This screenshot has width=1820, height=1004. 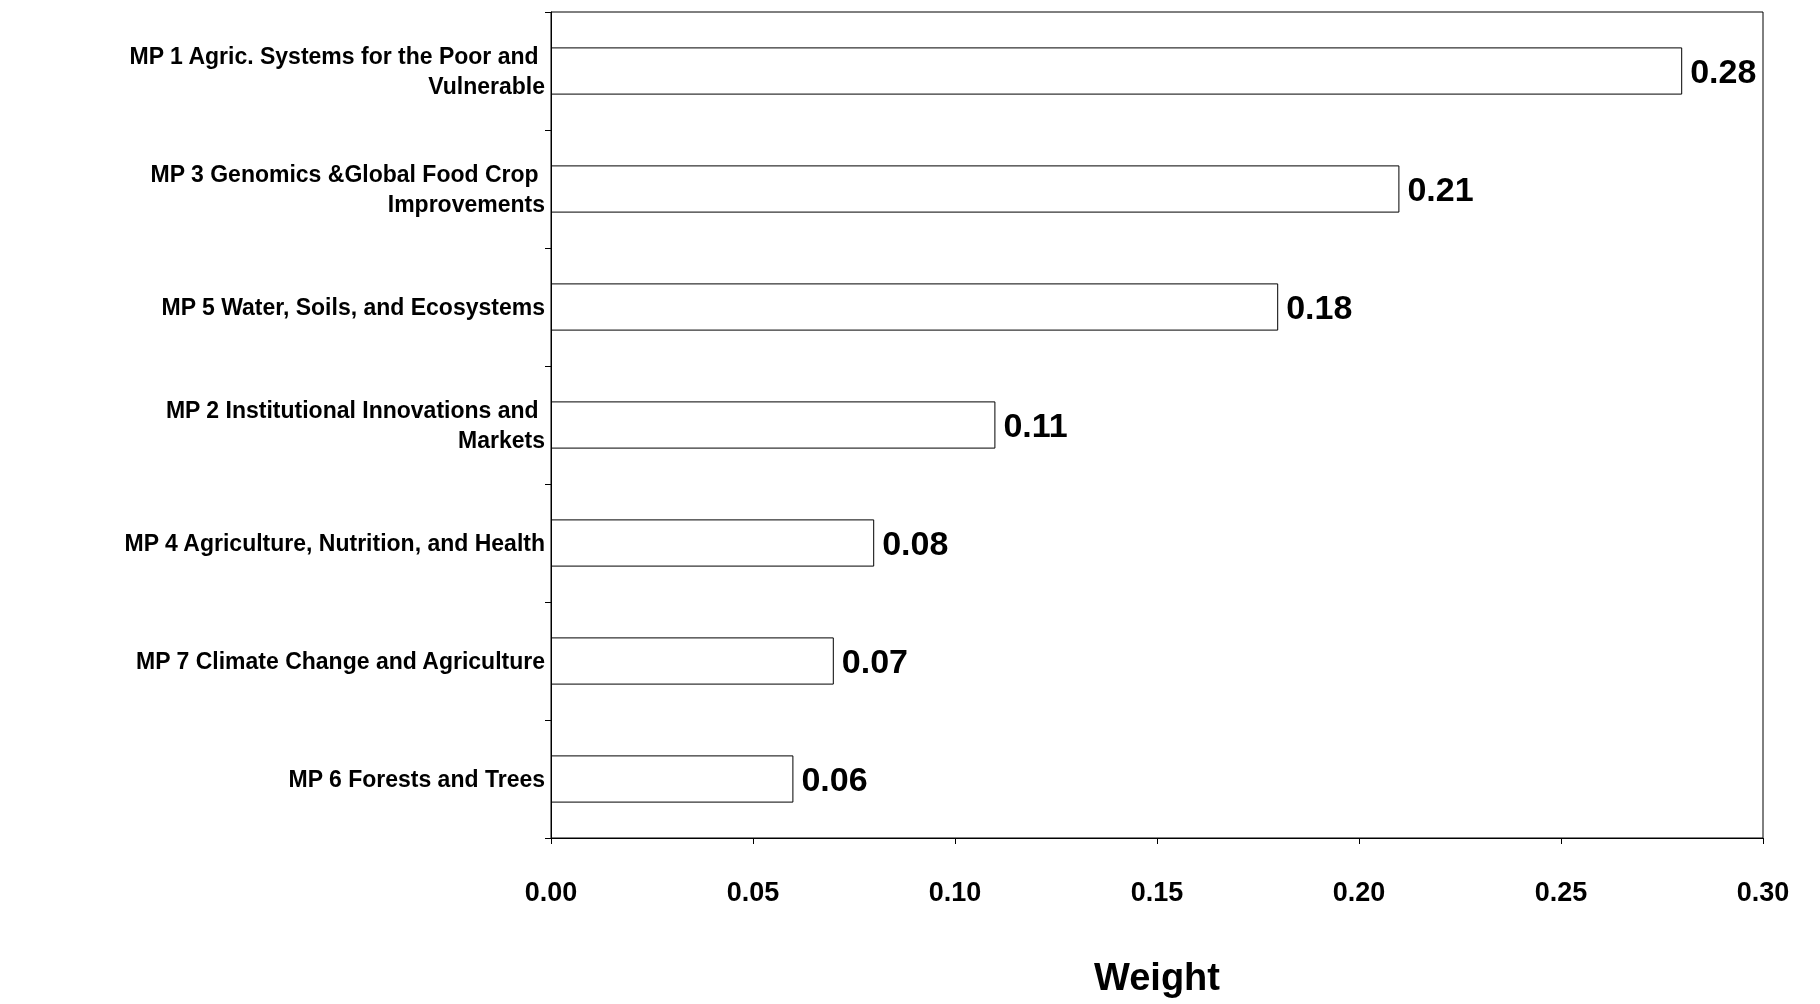 I want to click on data-label: 0.28, so click(x=1723, y=71).